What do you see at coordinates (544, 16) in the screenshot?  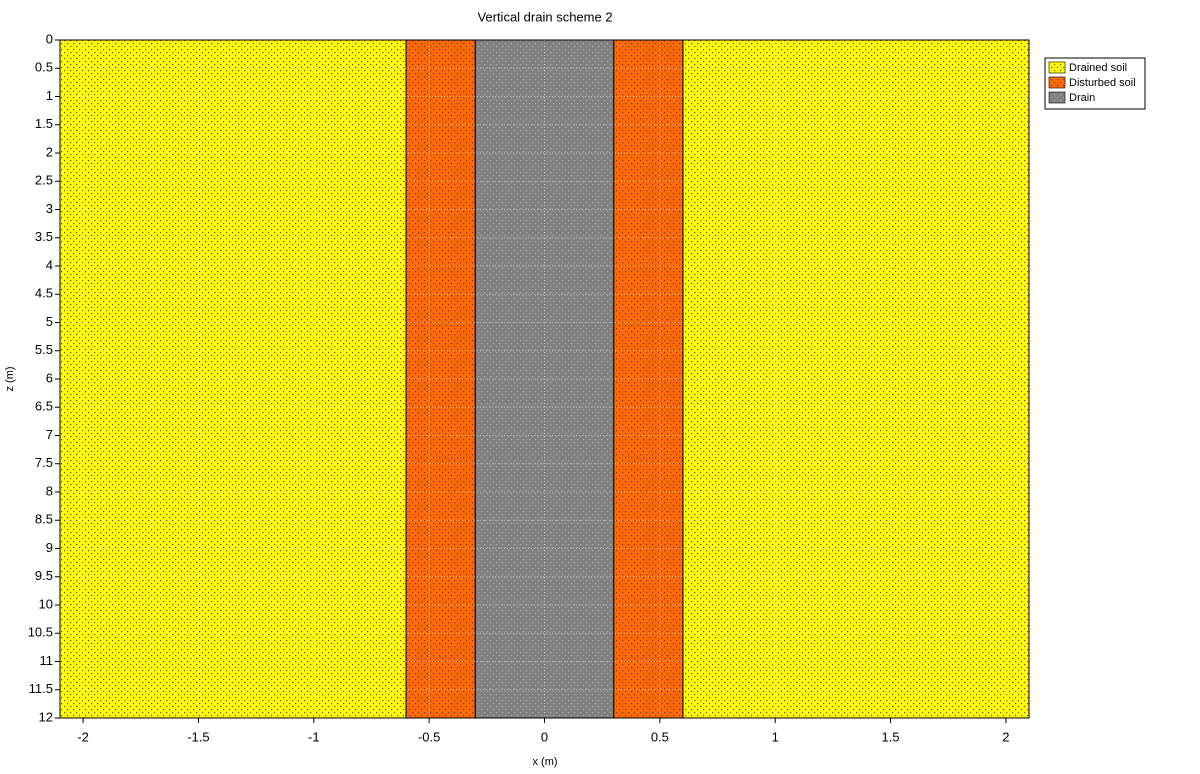 I see `chart-title: Vertical drain scheme 2` at bounding box center [544, 16].